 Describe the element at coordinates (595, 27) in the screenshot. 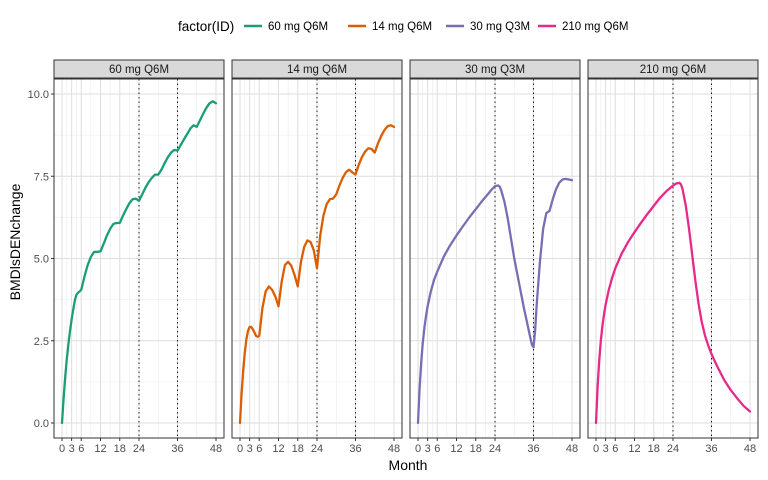

I see `legend-label-210-mg-q6m: 210 mg Q6M` at that location.